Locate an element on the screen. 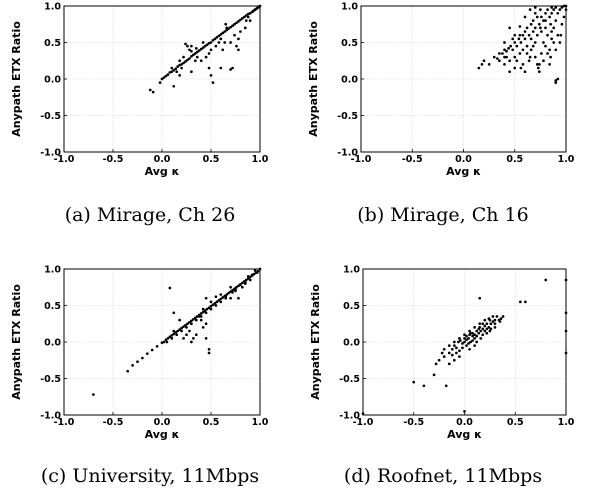  y-tick-label: 1.0 is located at coordinates (349, 7).